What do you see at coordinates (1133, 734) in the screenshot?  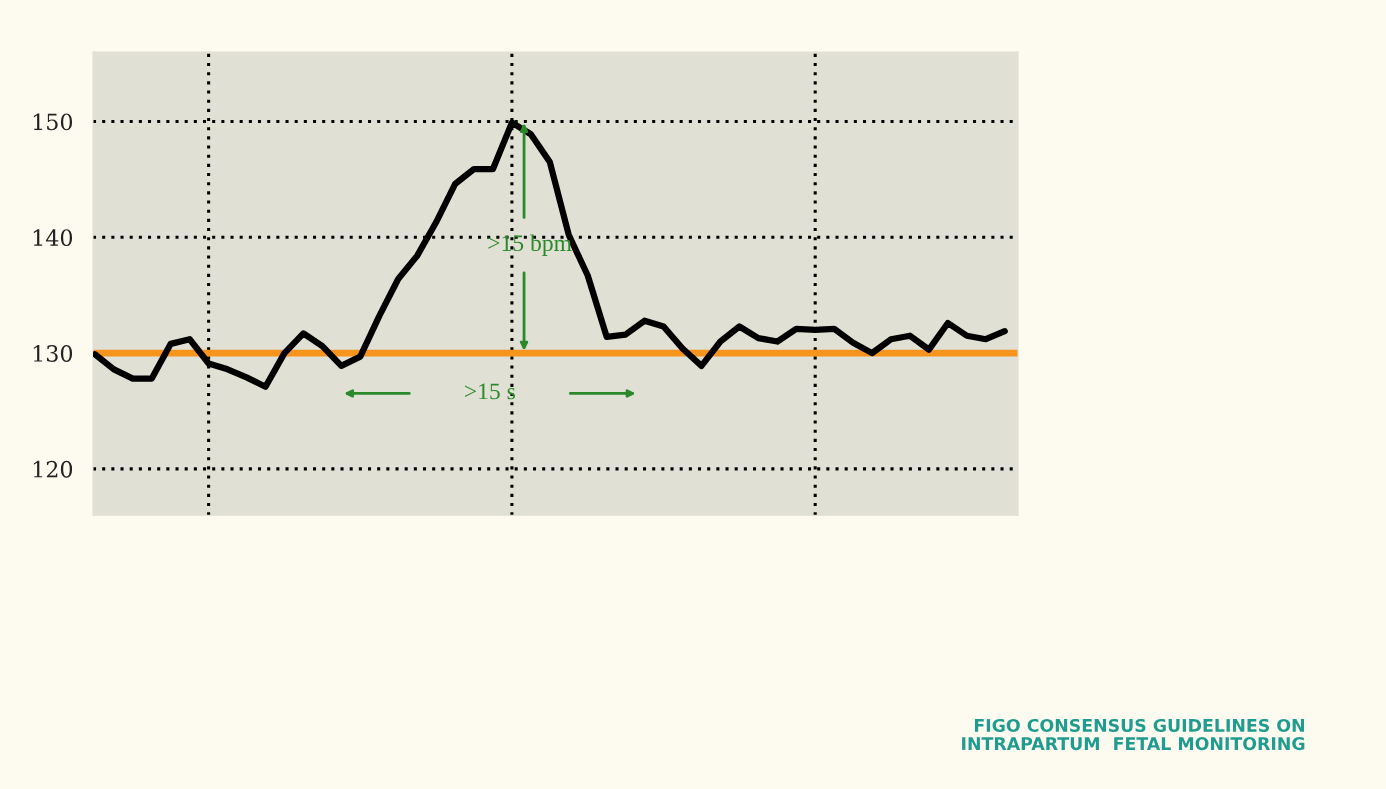 I see `text: FIGO CONSENSUS GUIDELINES ON INTRAPARTUM FETAL MONITORING` at bounding box center [1133, 734].